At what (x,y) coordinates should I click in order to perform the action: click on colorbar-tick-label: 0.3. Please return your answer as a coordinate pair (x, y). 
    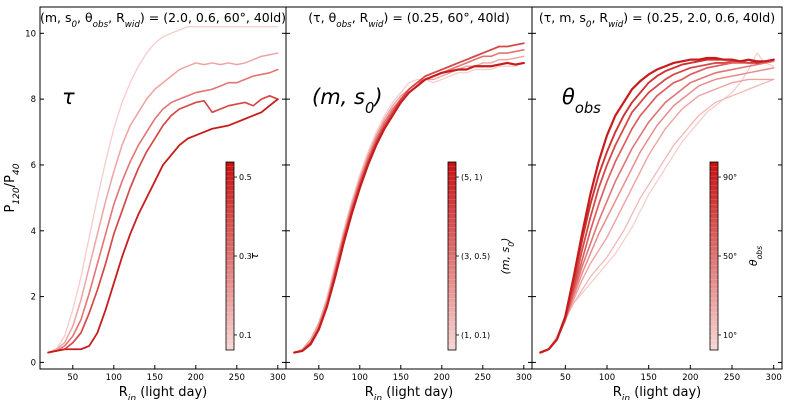
    Looking at the image, I should click on (245, 256).